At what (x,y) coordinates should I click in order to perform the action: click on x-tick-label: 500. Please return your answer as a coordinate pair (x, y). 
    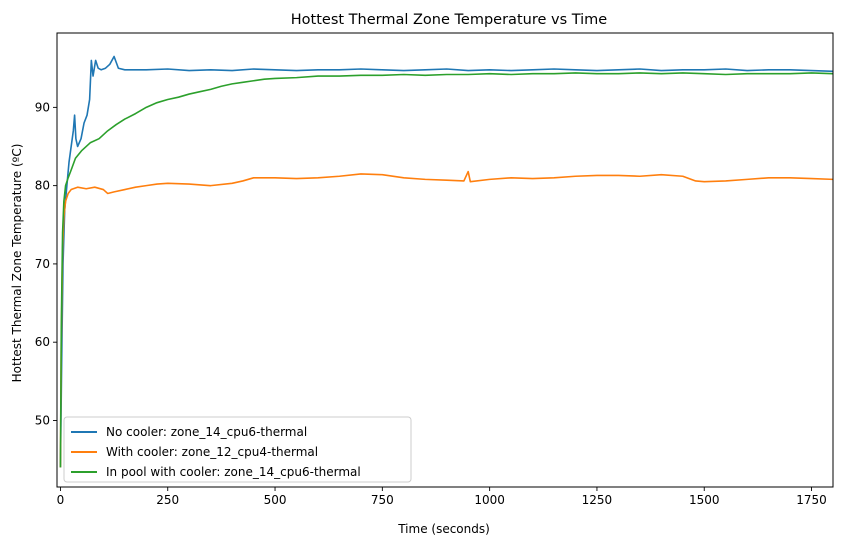
    Looking at the image, I should click on (275, 500).